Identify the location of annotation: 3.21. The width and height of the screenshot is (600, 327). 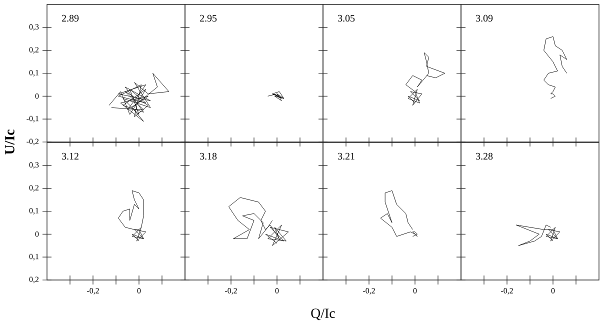
(346, 156).